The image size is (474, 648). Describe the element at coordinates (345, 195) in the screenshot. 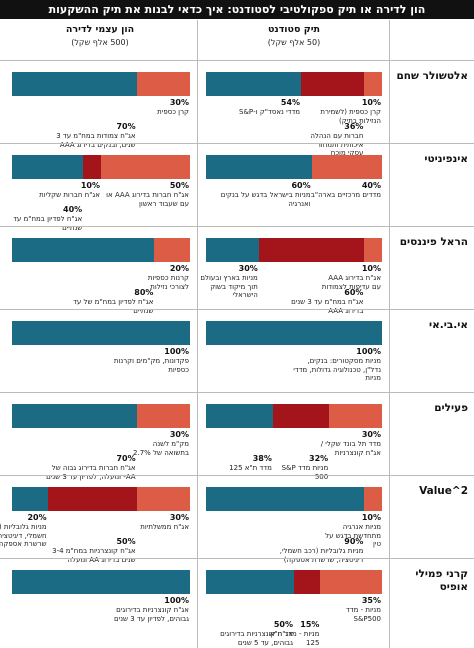

I see `segment-description: מדדים מרכזיים בארה"ב` at that location.